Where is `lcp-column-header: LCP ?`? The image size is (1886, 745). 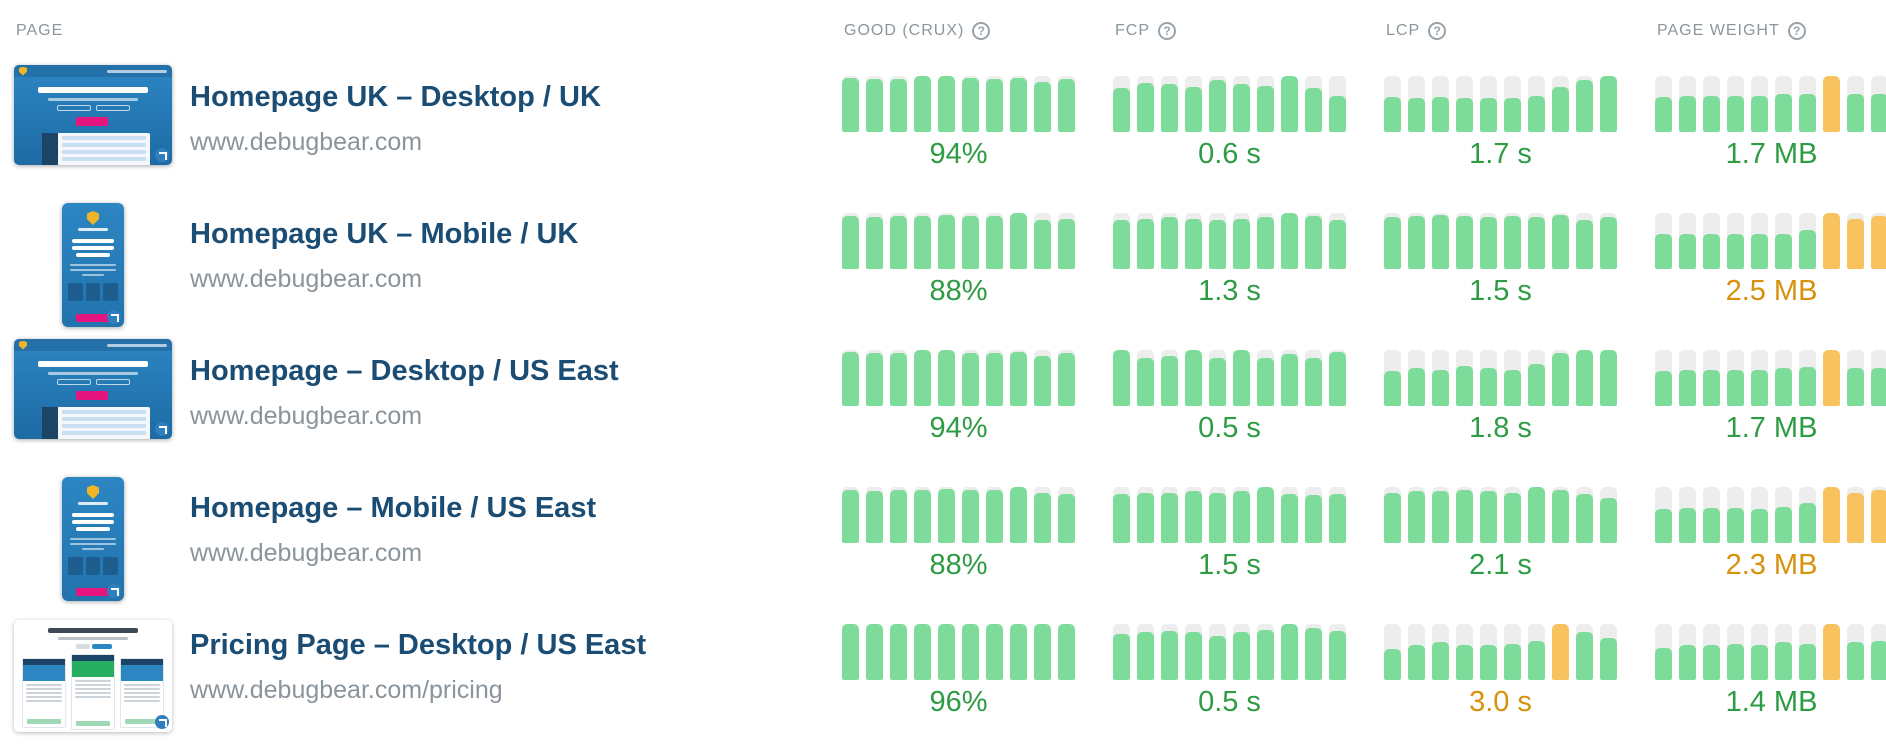
lcp-column-header: LCP ? is located at coordinates (1500, 31).